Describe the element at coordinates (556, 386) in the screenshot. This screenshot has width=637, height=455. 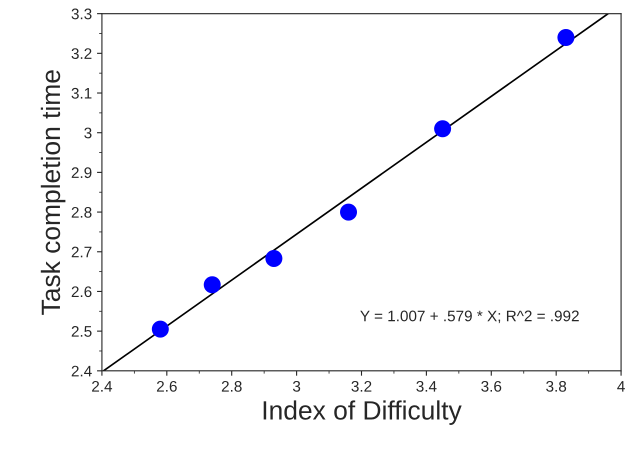
I see `x-tick-label: 3.8` at that location.